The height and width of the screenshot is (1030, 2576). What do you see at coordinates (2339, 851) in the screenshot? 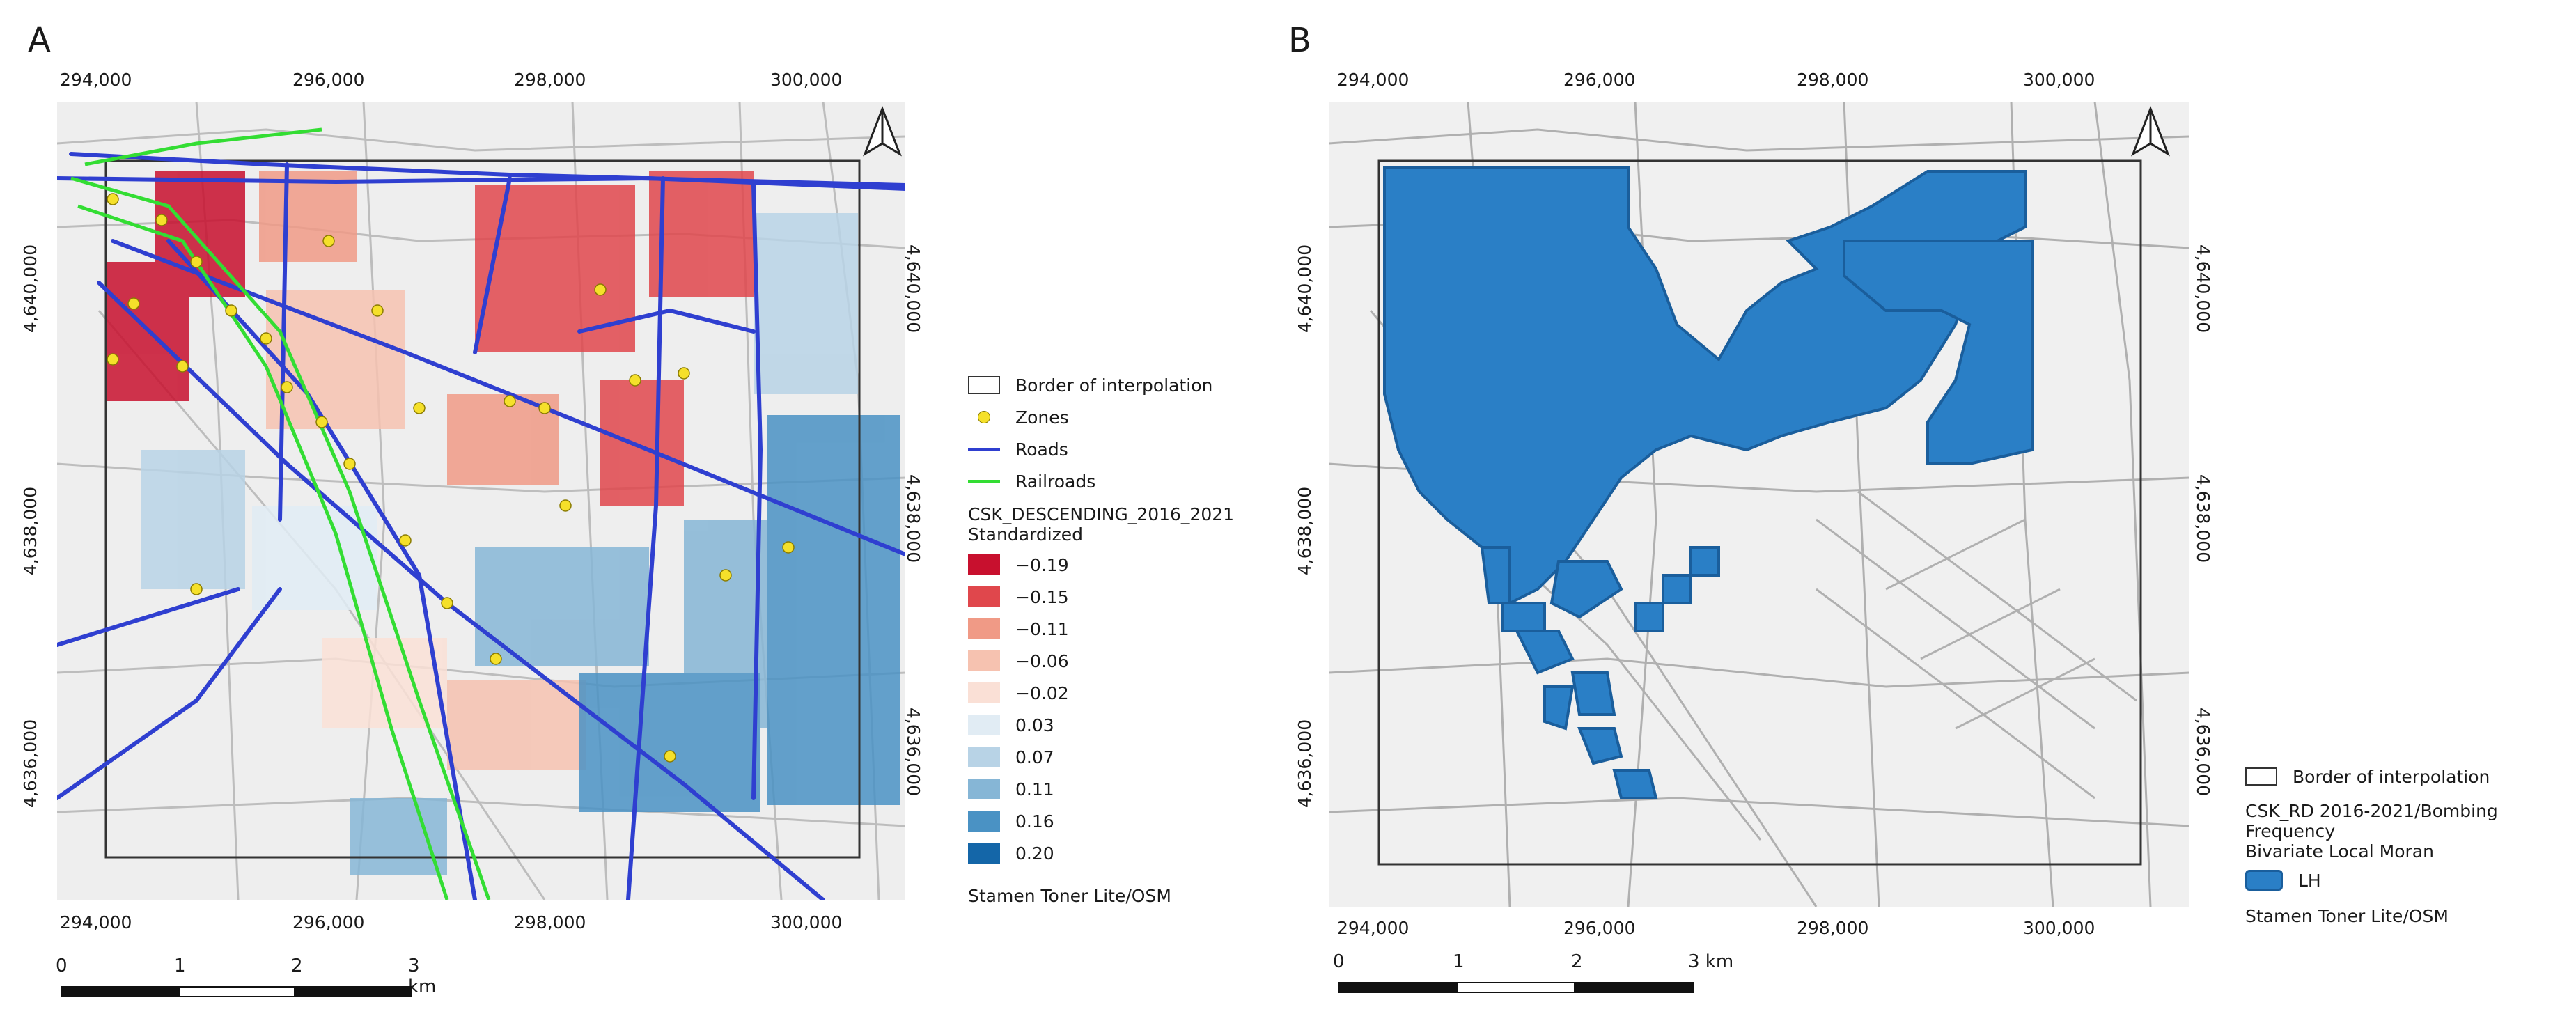
I see `legend-b-layer-subtitle: Bivariate Local Moran` at bounding box center [2339, 851].